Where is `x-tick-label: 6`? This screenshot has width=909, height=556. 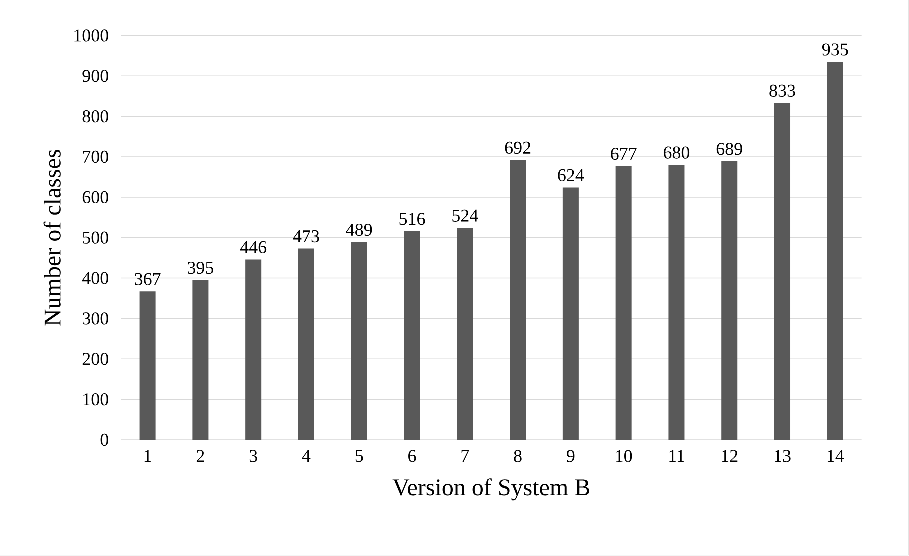
x-tick-label: 6 is located at coordinates (412, 456).